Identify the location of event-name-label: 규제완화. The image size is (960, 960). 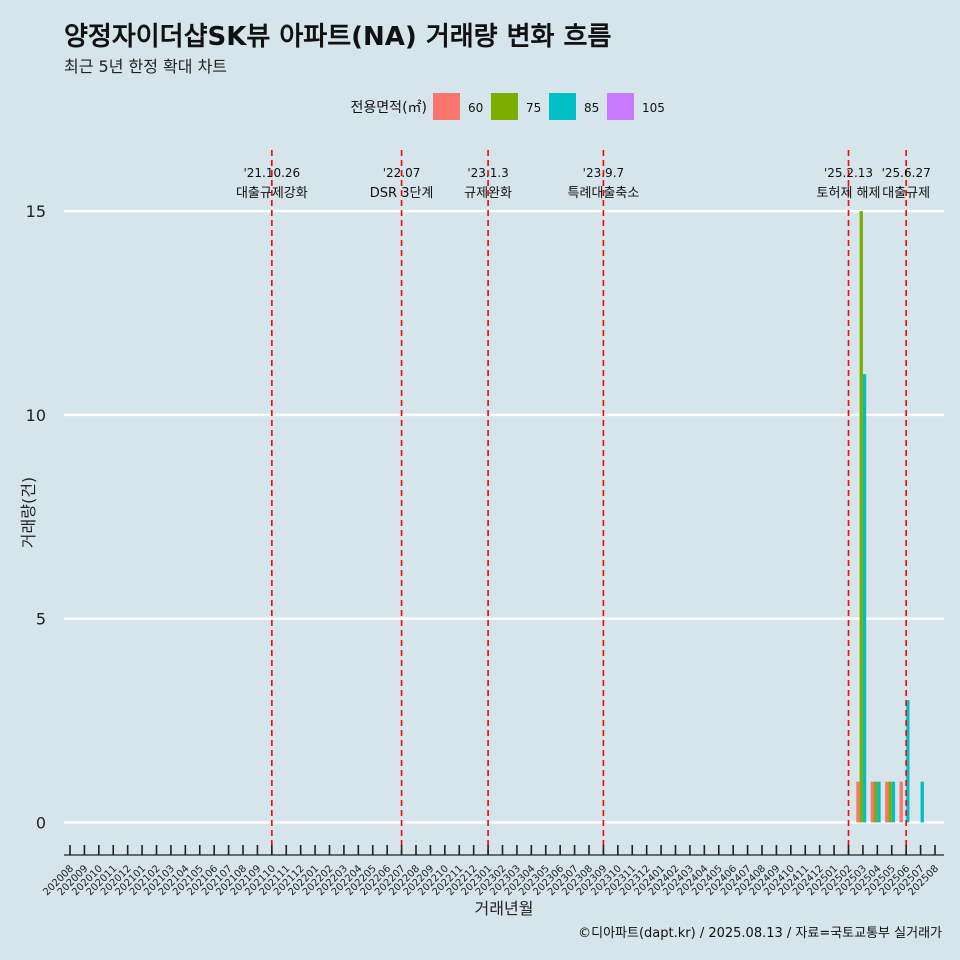
(488, 193).